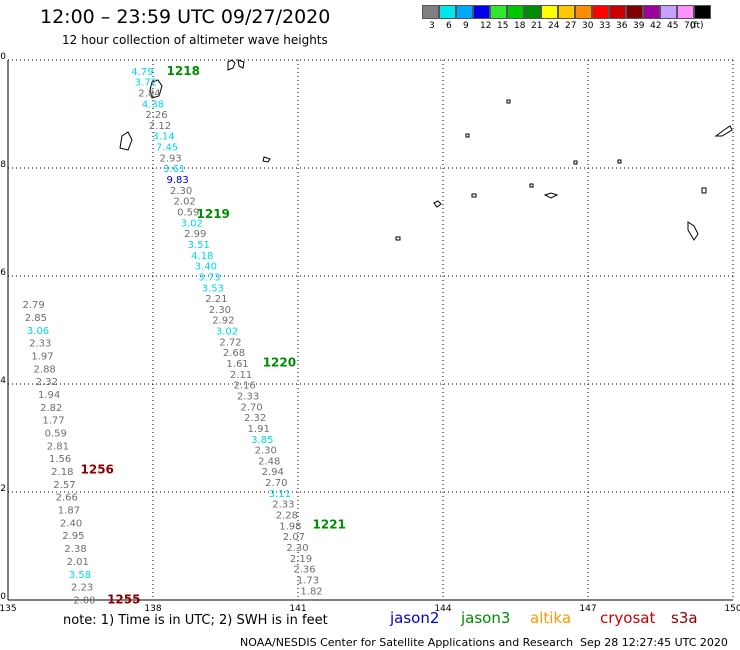 Image resolution: width=740 pixels, height=650 pixels. I want to click on legend-label: 27, so click(571, 26).